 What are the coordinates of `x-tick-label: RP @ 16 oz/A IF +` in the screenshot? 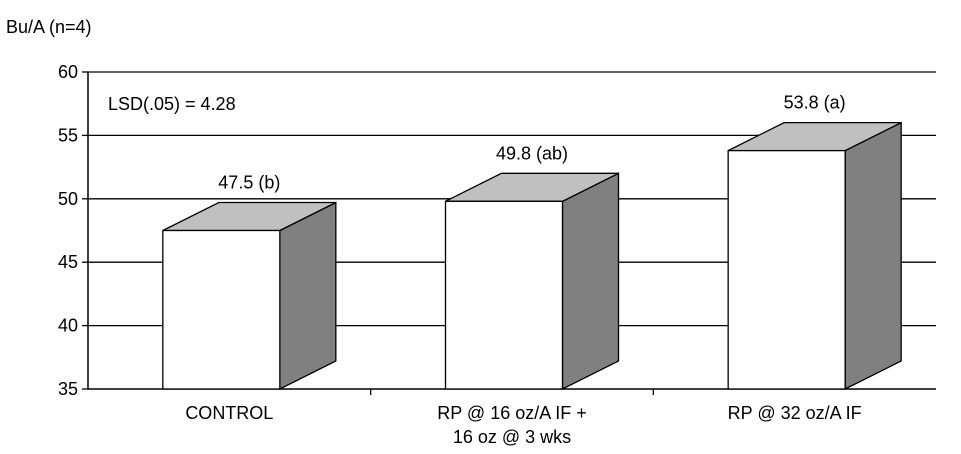 It's located at (512, 413).